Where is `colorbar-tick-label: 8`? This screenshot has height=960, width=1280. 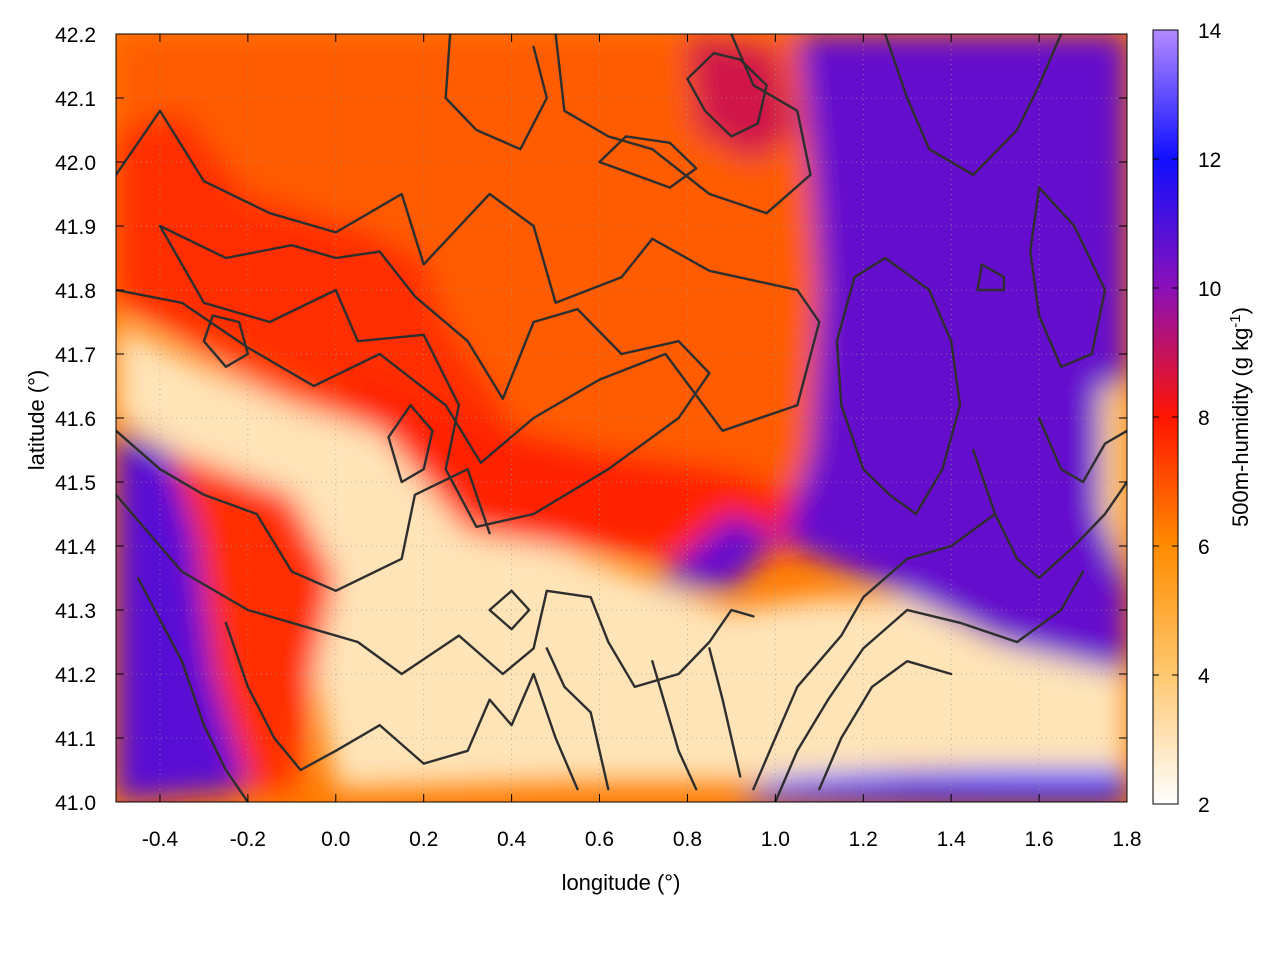
colorbar-tick-label: 8 is located at coordinates (1204, 418).